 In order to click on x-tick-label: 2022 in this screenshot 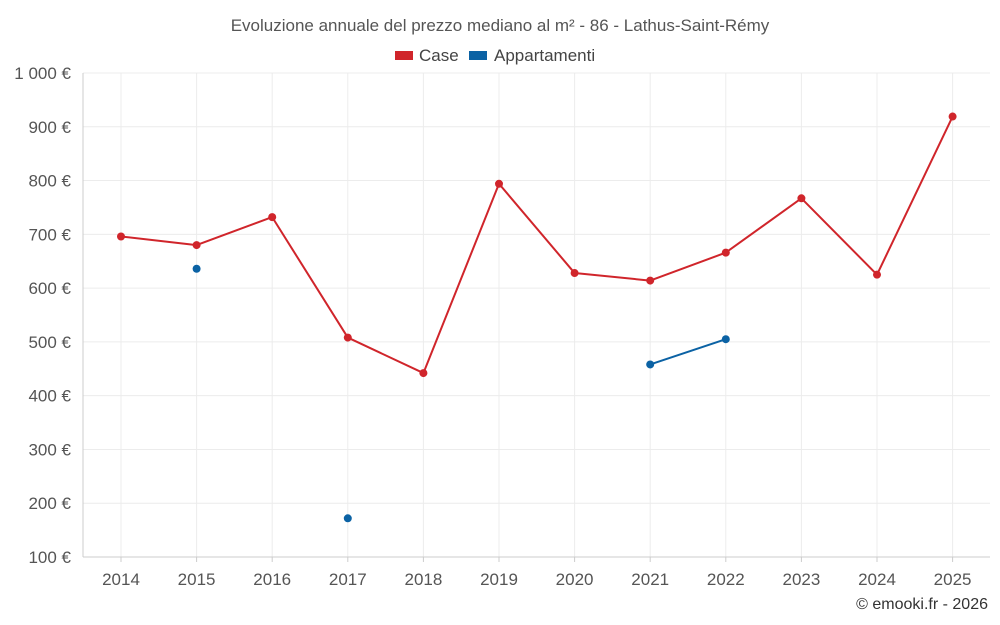, I will do `click(726, 579)`.